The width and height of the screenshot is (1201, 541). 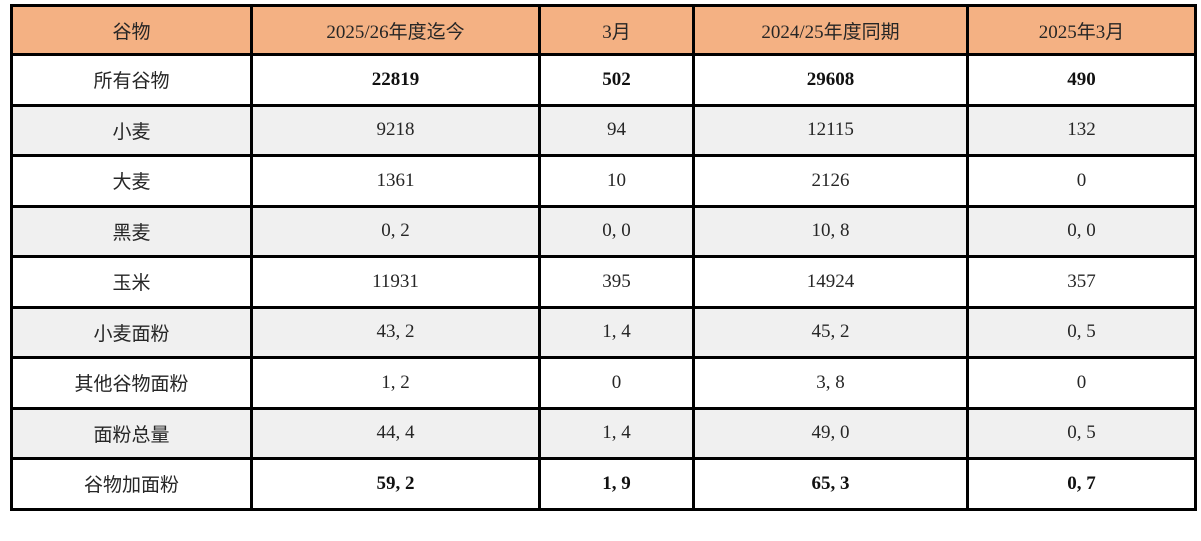 What do you see at coordinates (395, 383) in the screenshot?
I see `value-cell: 1, 2` at bounding box center [395, 383].